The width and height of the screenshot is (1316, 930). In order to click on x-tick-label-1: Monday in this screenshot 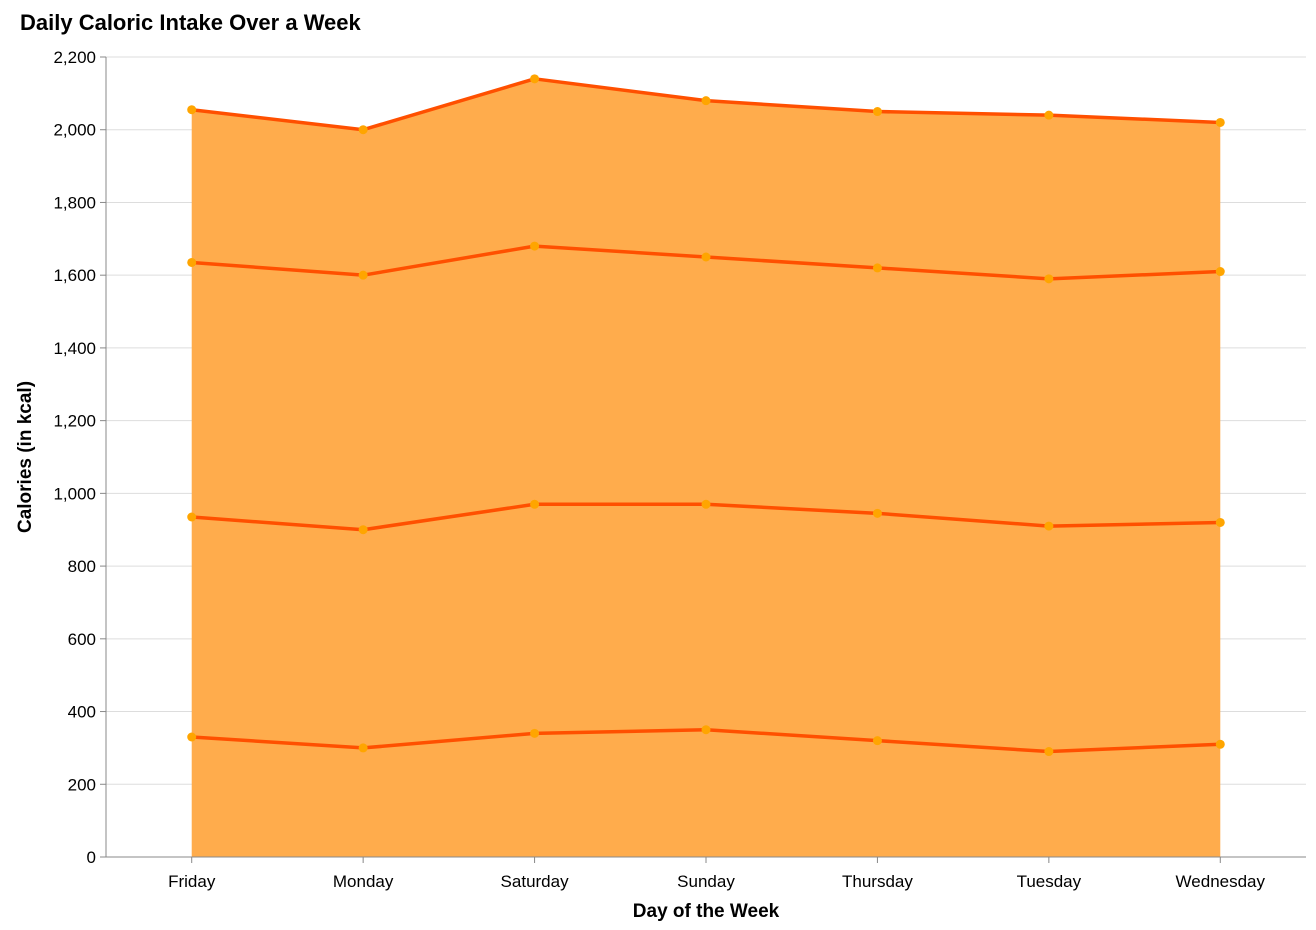, I will do `click(363, 881)`.